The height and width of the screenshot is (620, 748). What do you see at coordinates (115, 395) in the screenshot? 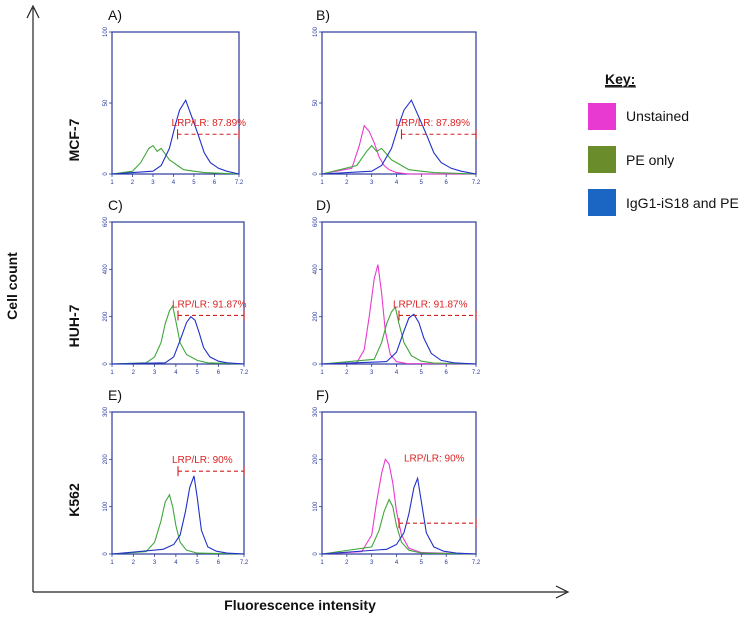
I see `panel-letter: E)` at bounding box center [115, 395].